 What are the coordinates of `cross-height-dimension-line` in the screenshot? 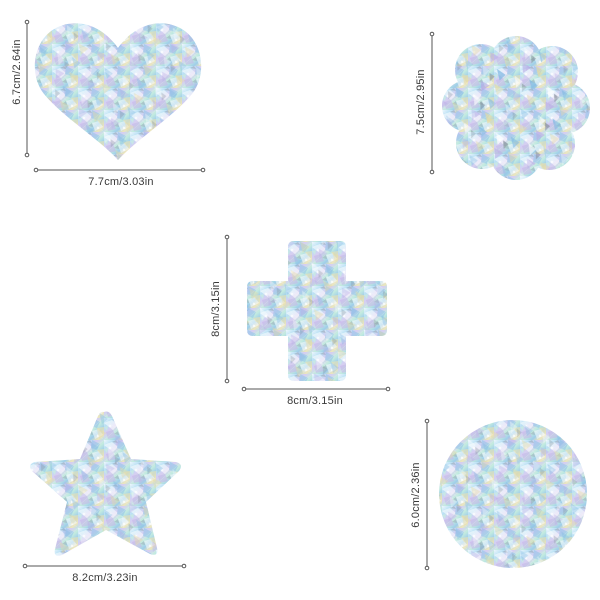 It's located at (227, 309).